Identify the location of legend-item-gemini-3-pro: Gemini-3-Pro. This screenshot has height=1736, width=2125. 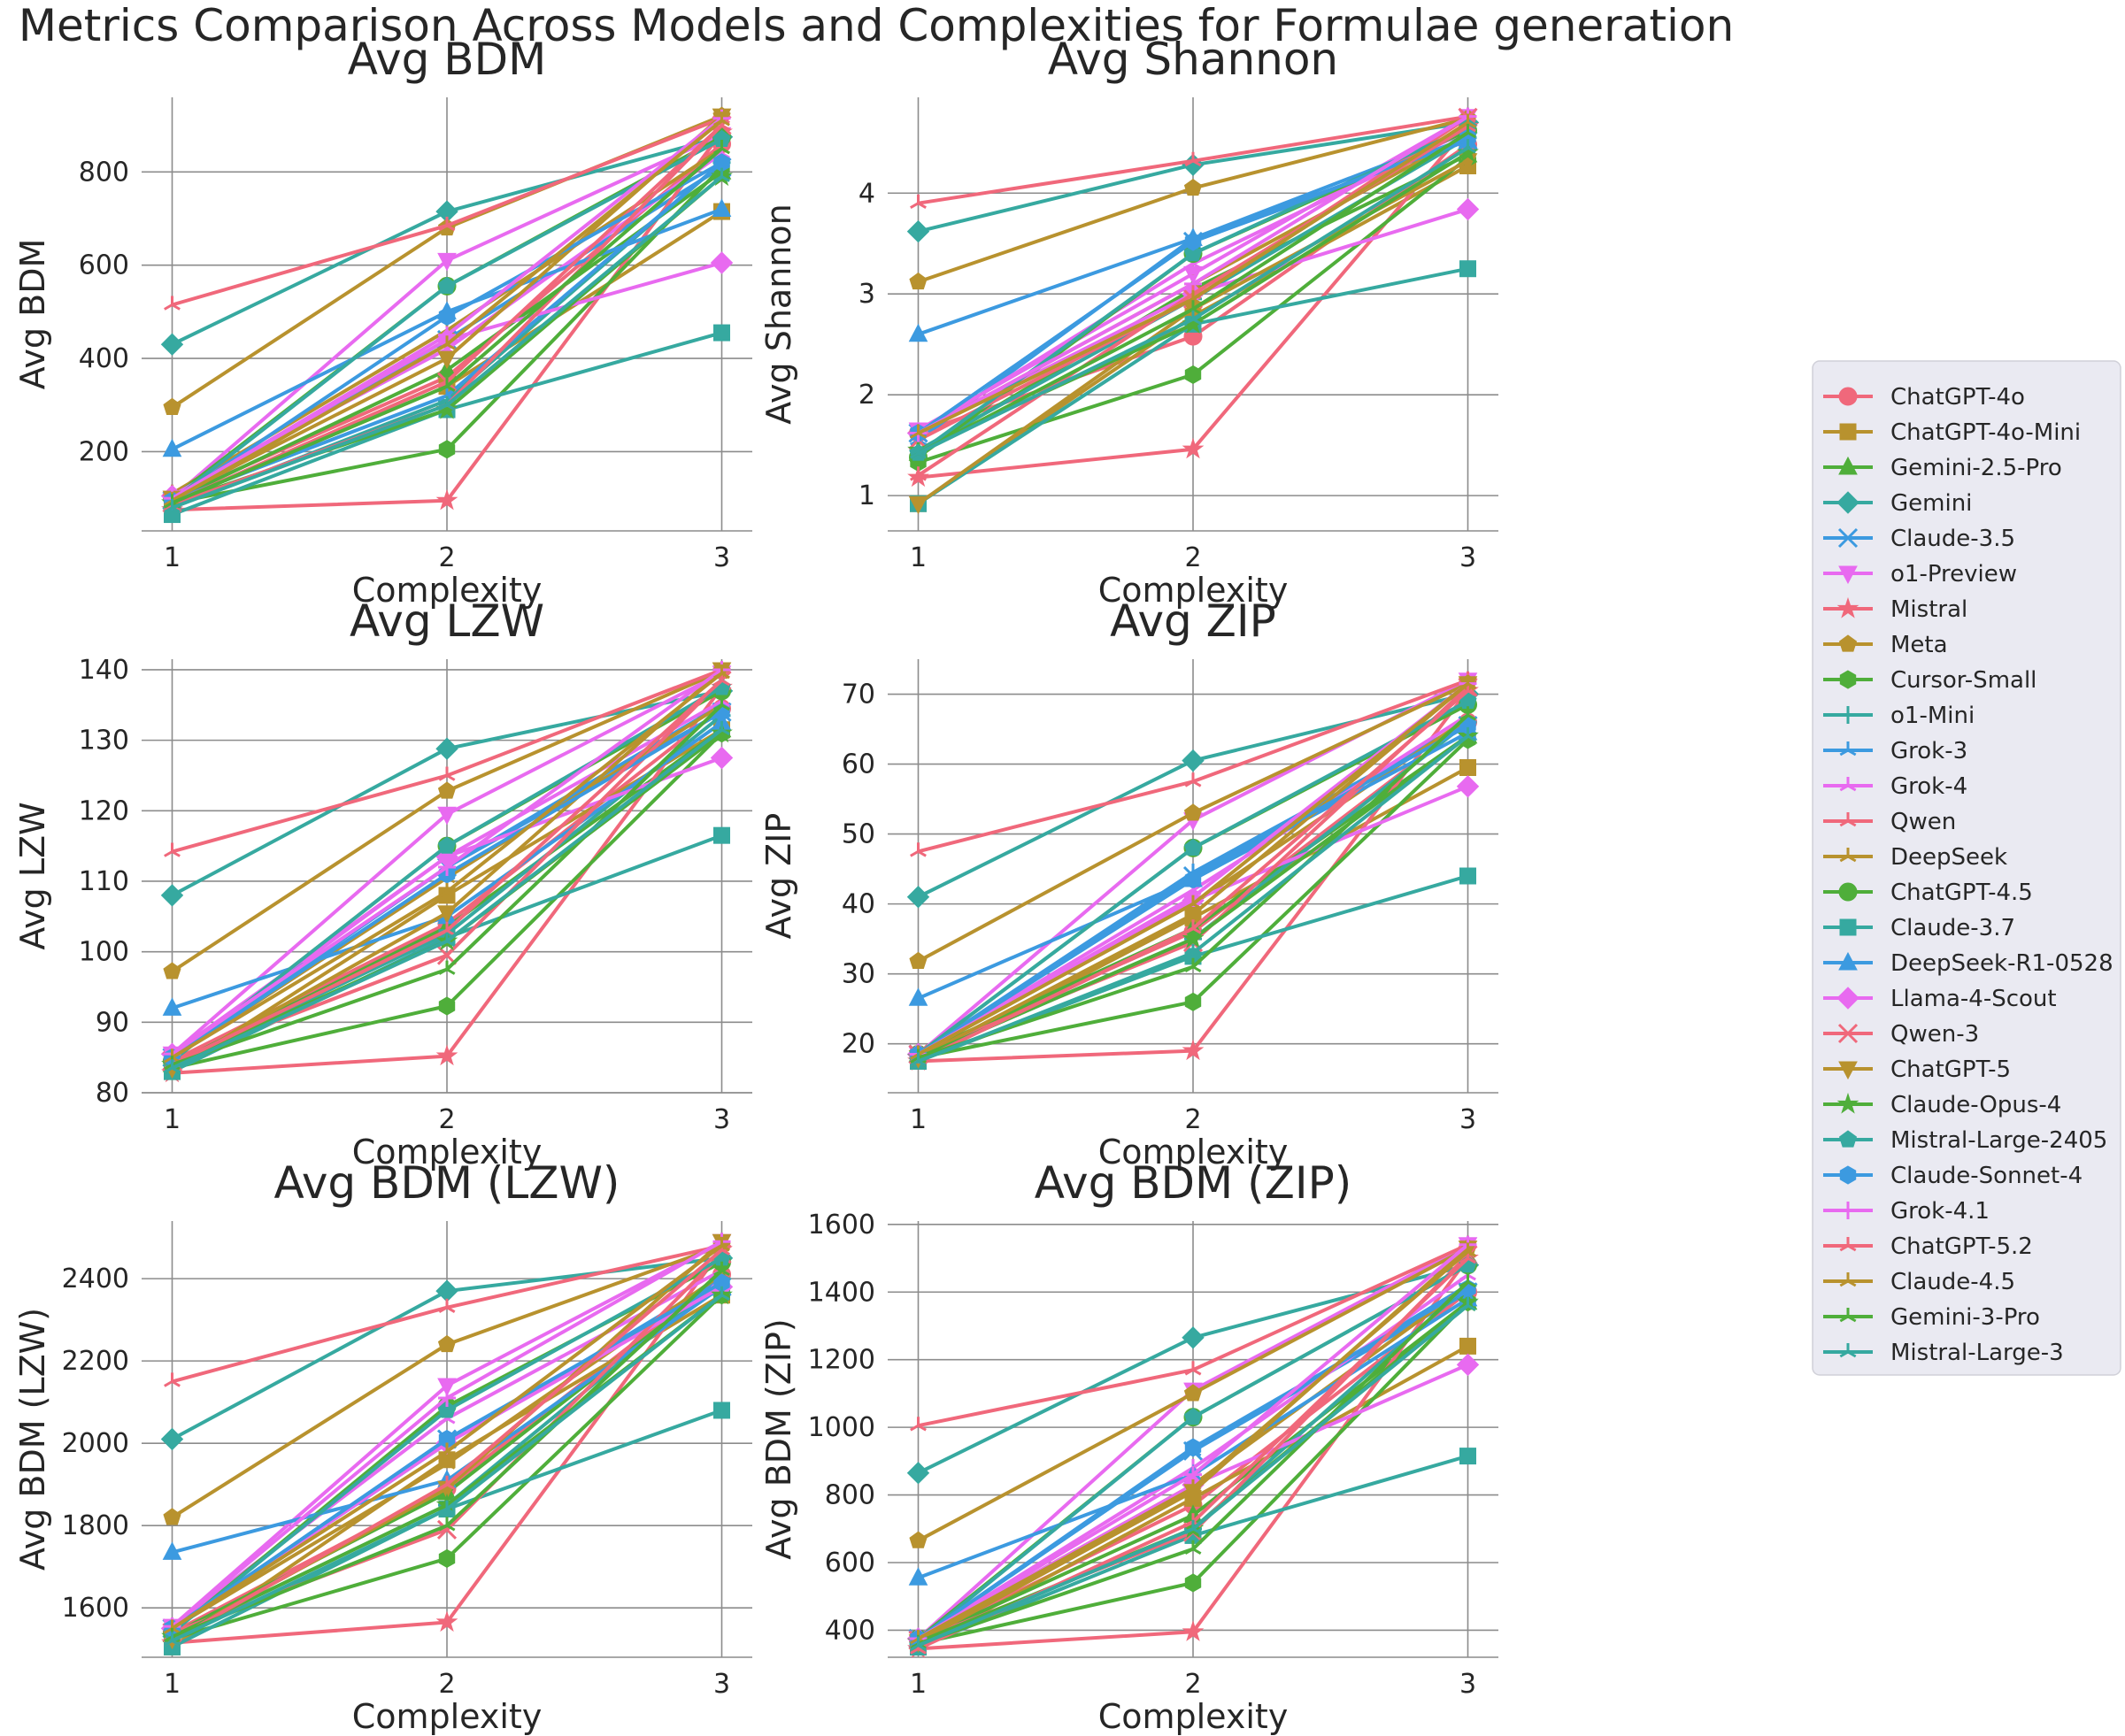
(1932, 1318).